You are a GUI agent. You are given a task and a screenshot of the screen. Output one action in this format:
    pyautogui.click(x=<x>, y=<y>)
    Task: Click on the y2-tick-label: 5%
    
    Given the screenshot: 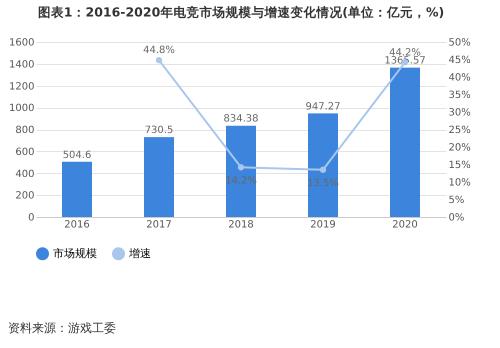 What is the action you would take?
    pyautogui.click(x=456, y=200)
    